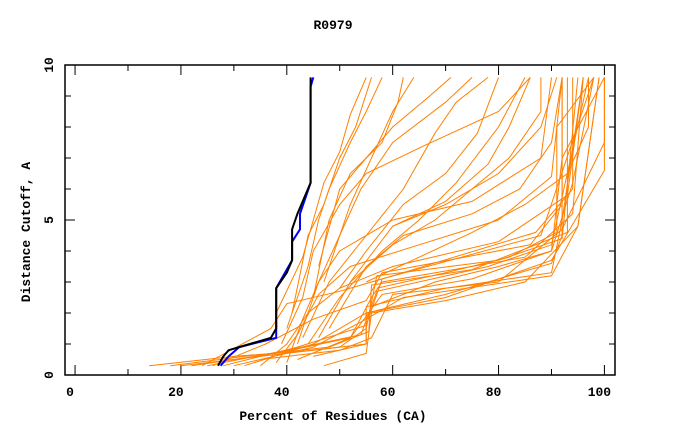 The image size is (680, 440). I want to click on x-tick-label: 20, so click(176, 392).